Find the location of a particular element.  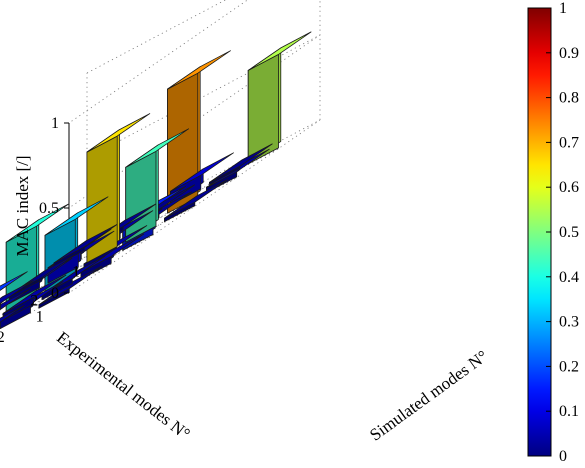

bar-exp1-sim1 is located at coordinates (279, 98).